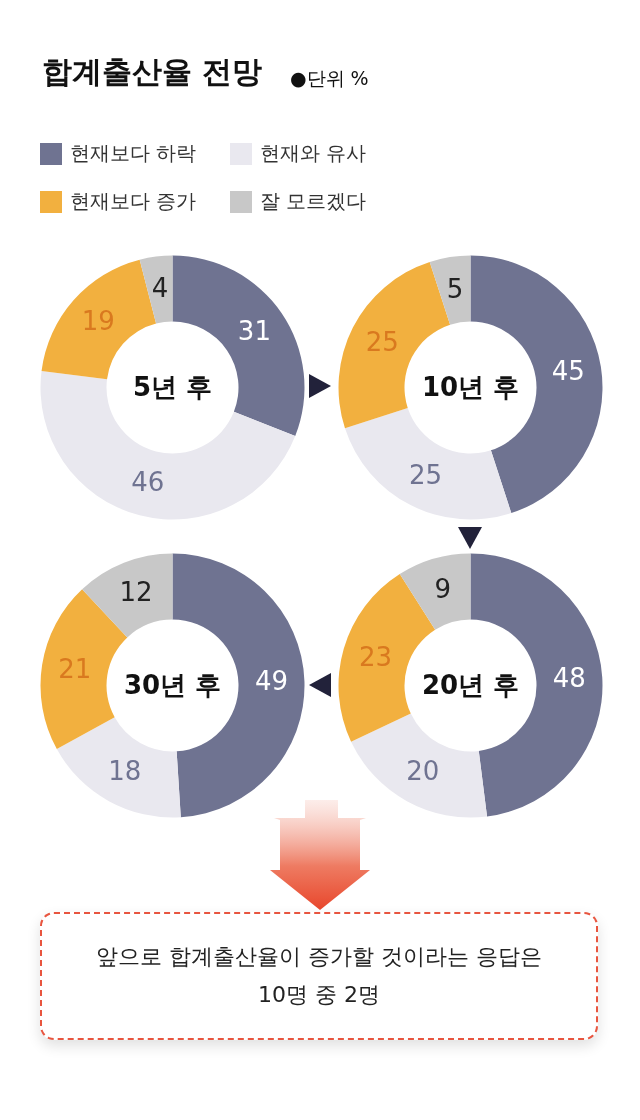 Image resolution: width=640 pixels, height=1120 pixels. I want to click on text: 5년 후, so click(172, 386).